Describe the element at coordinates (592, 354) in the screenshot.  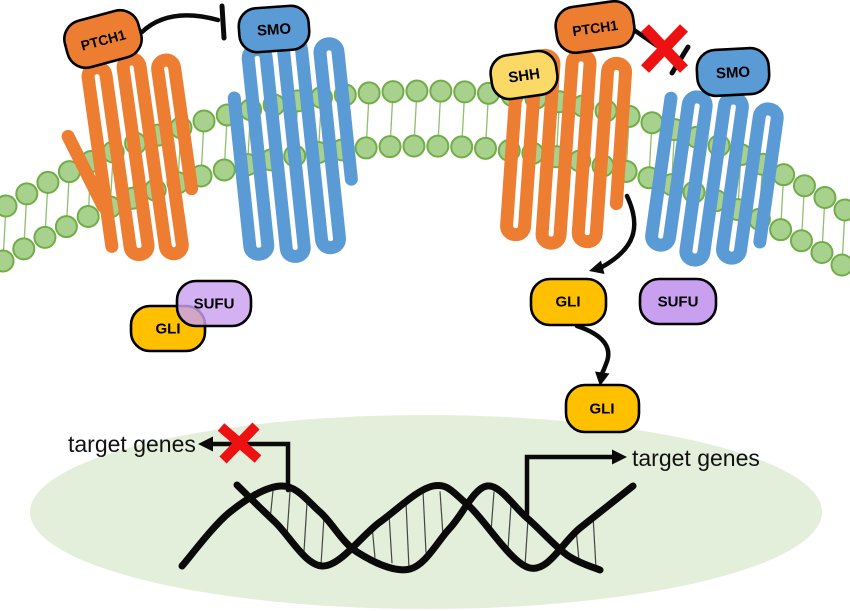
I see `activation-arrow-gli-to-nucleus` at that location.